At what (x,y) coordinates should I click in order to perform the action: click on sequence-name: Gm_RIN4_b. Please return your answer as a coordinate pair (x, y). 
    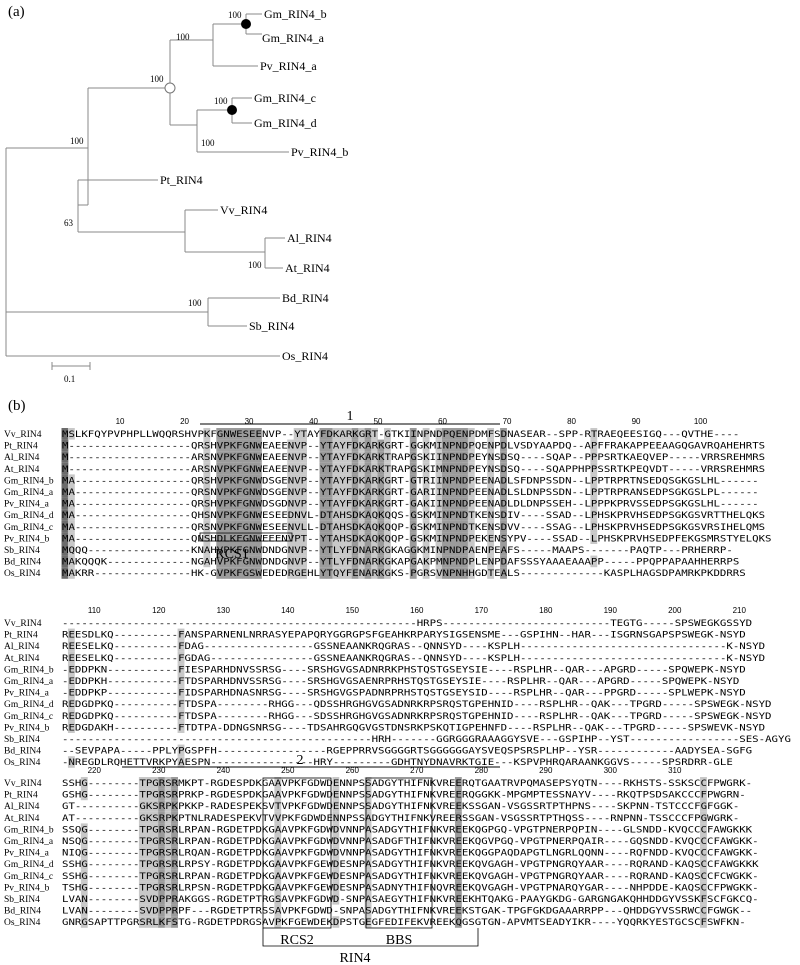
    Looking at the image, I should click on (29, 670).